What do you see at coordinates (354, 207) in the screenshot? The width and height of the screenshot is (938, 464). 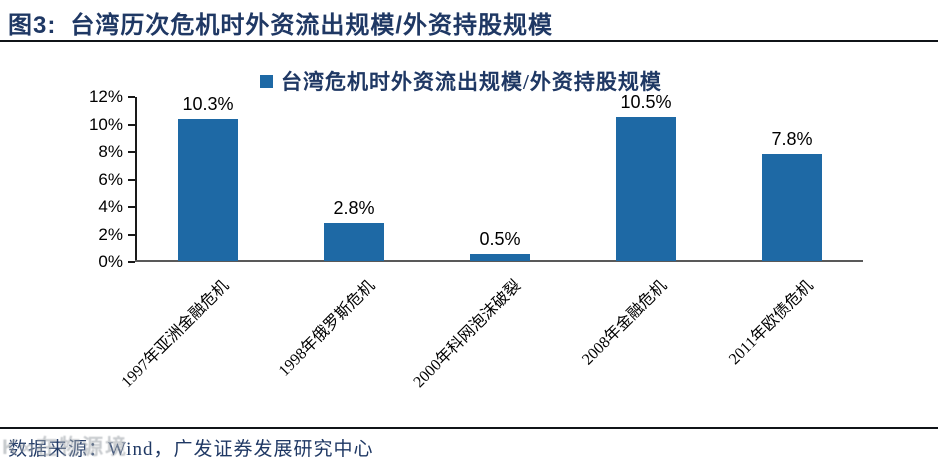 I see `bar-value-label: 2.8%` at bounding box center [354, 207].